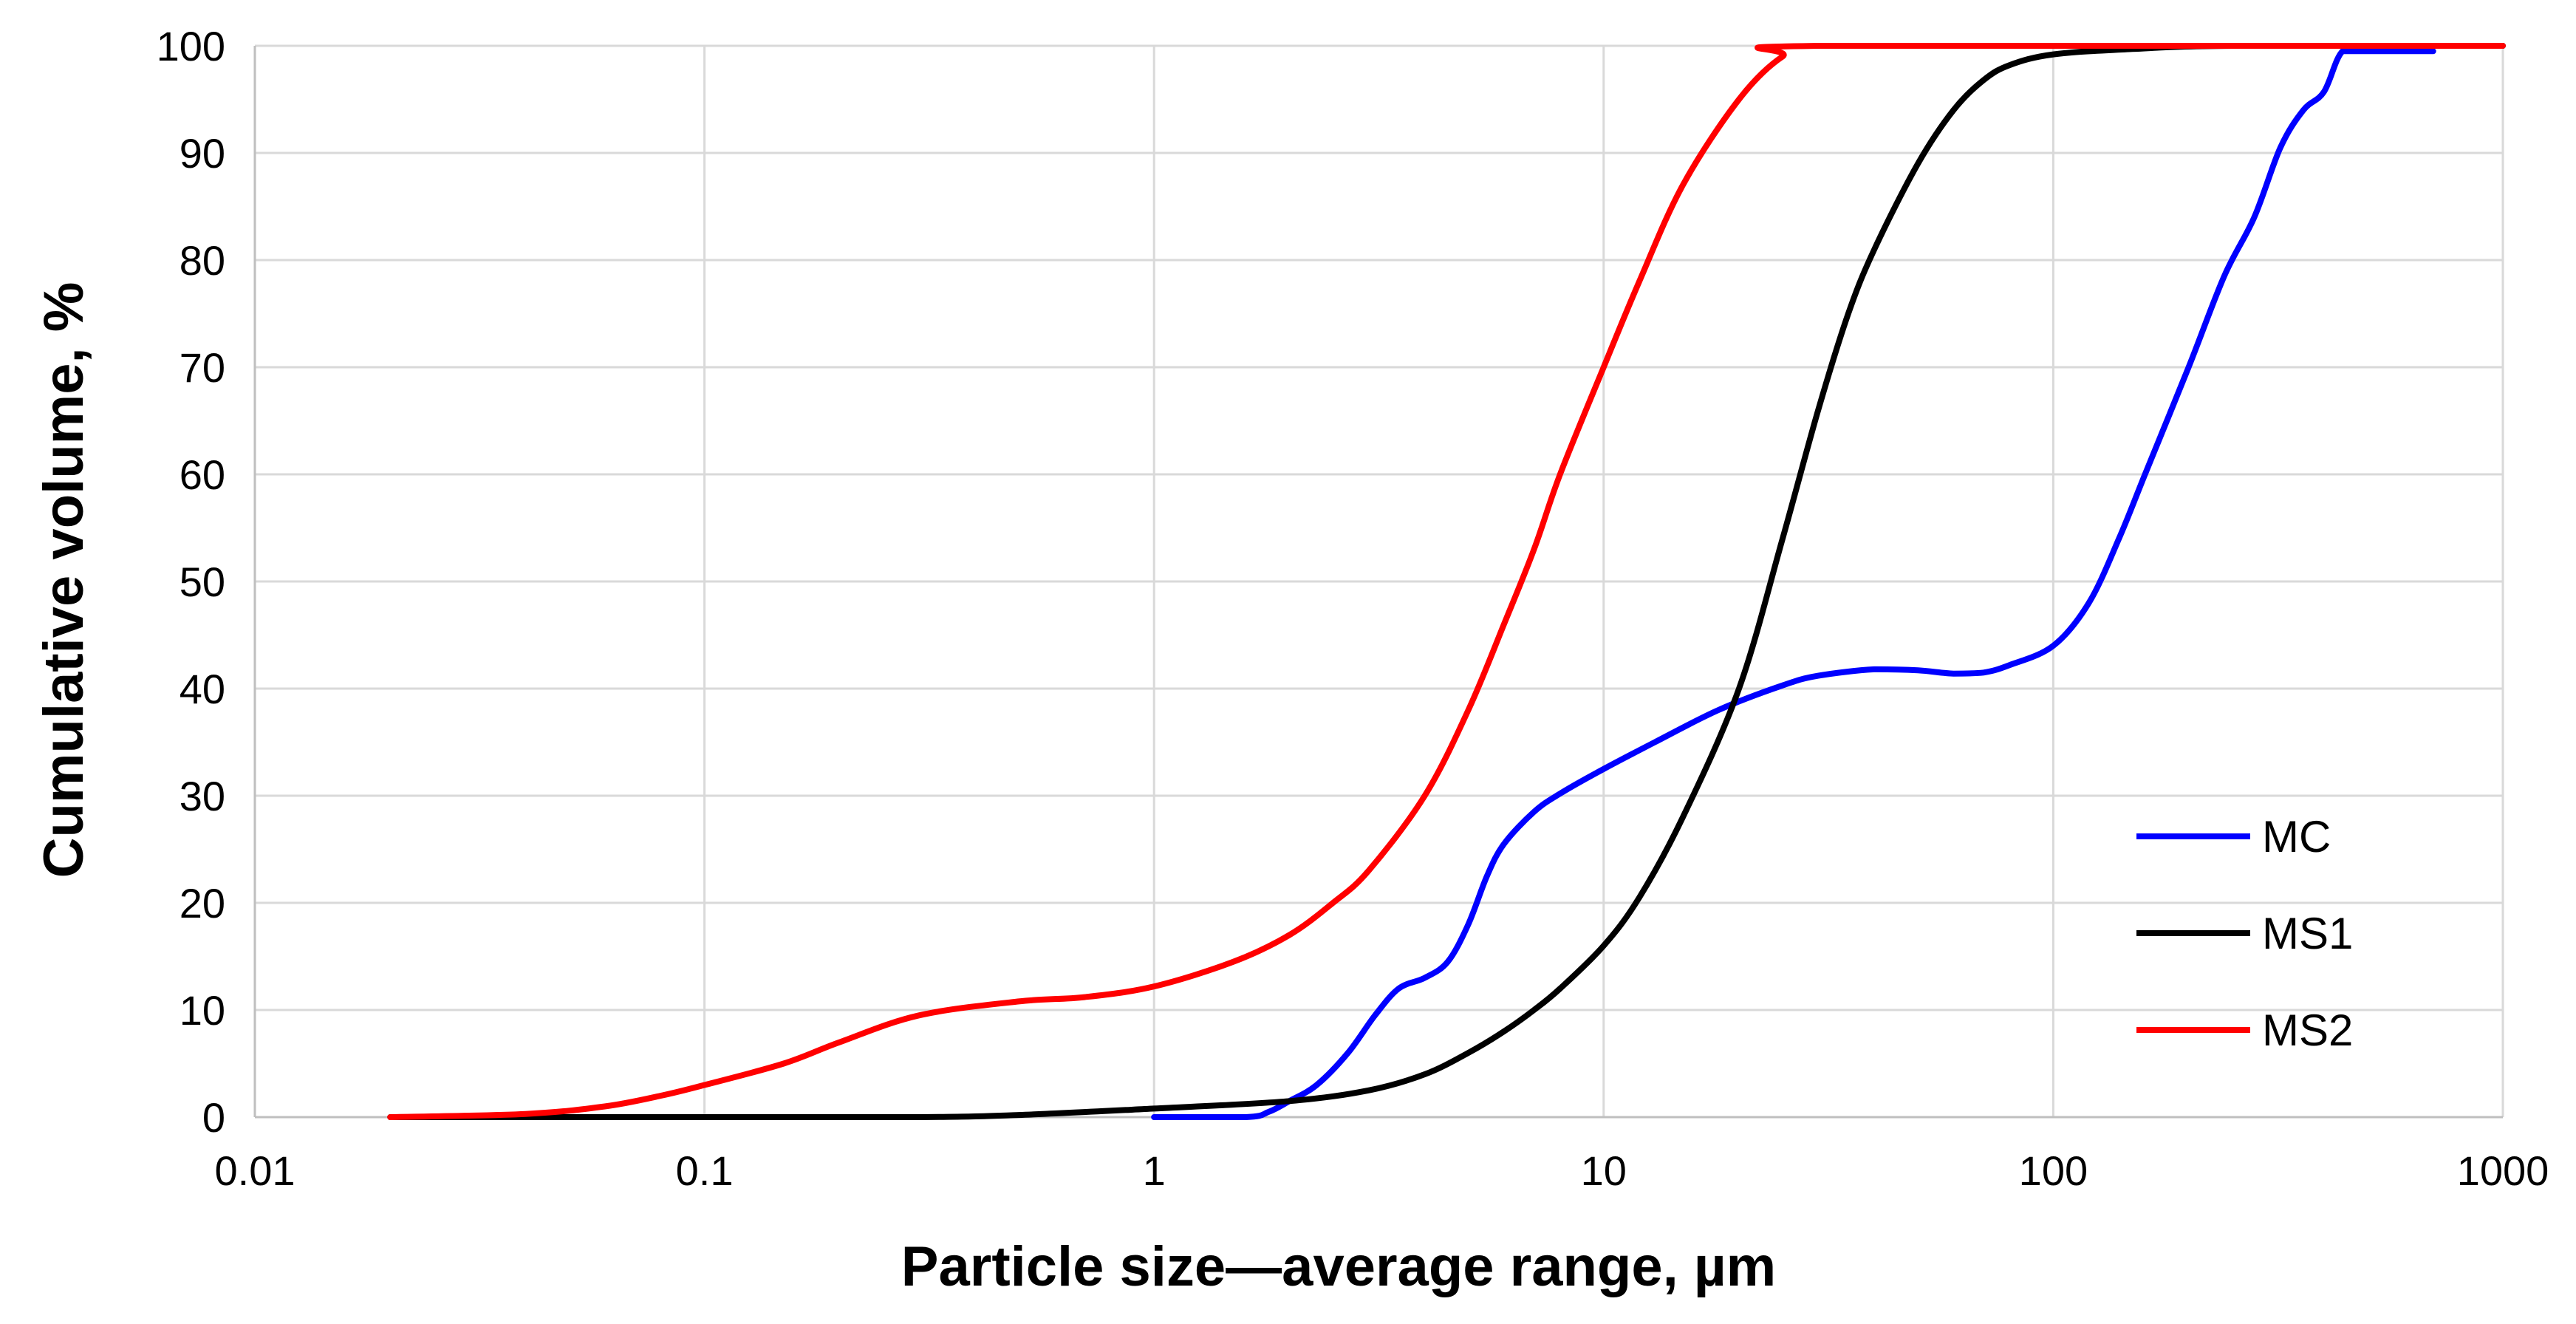 This screenshot has height=1324, width=2576. What do you see at coordinates (2244, 933) in the screenshot?
I see `legend: MC MS1 MS2` at bounding box center [2244, 933].